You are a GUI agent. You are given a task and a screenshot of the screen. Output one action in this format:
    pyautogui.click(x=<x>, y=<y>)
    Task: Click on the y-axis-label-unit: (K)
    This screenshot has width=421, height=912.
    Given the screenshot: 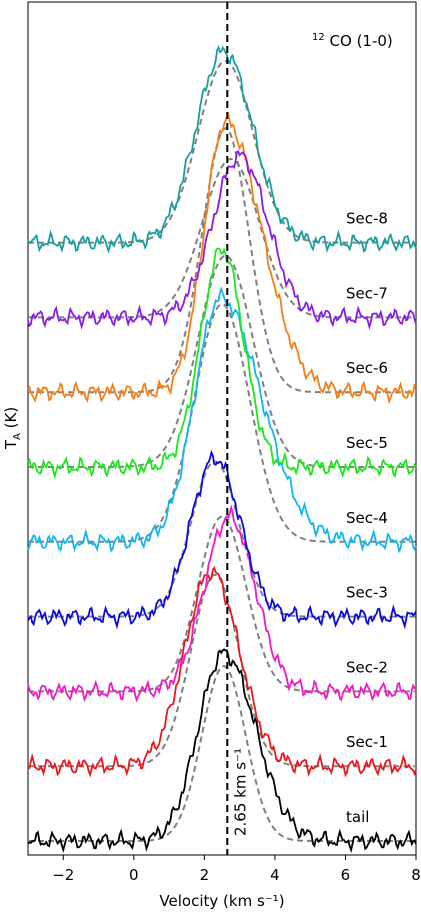 What is the action you would take?
    pyautogui.click(x=11, y=420)
    